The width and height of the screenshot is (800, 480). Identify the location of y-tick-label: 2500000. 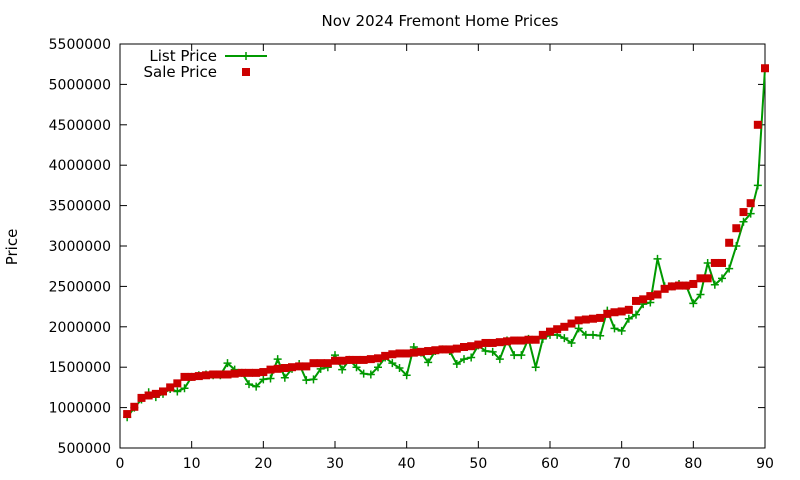
(80, 287).